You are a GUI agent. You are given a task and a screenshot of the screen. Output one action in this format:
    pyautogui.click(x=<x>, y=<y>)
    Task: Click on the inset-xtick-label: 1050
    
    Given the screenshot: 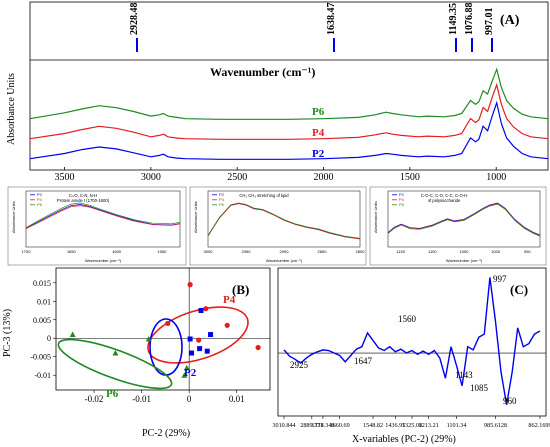 What is the action you would take?
    pyautogui.click(x=465, y=251)
    